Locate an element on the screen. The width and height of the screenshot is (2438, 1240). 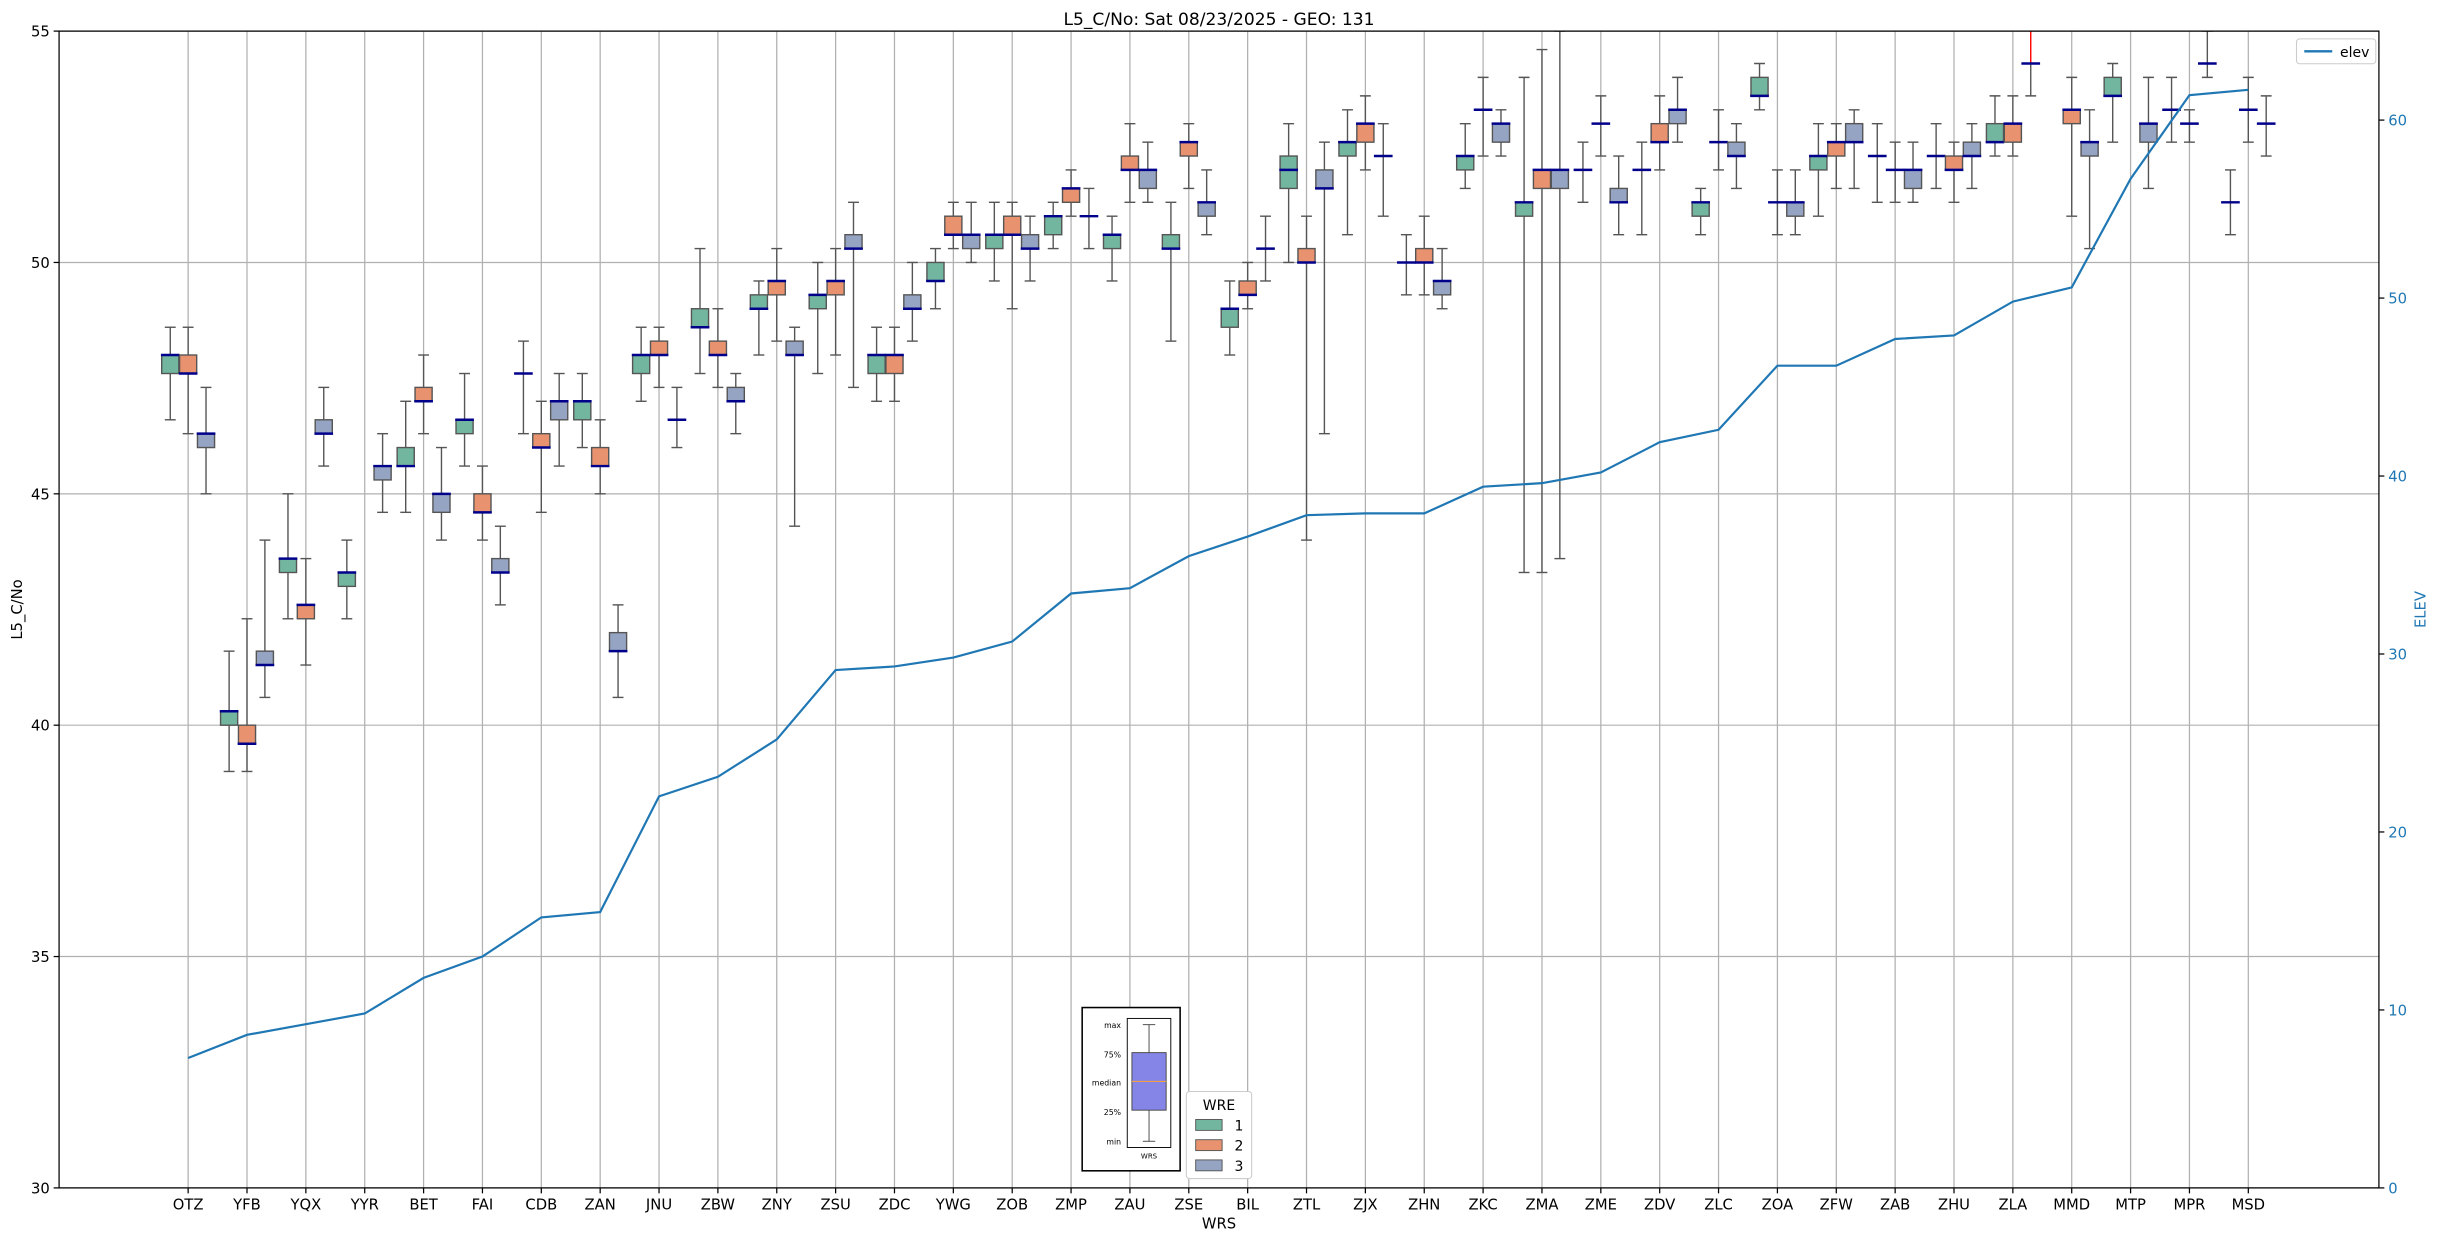
y-tick-label: 30 is located at coordinates (40, 1188).